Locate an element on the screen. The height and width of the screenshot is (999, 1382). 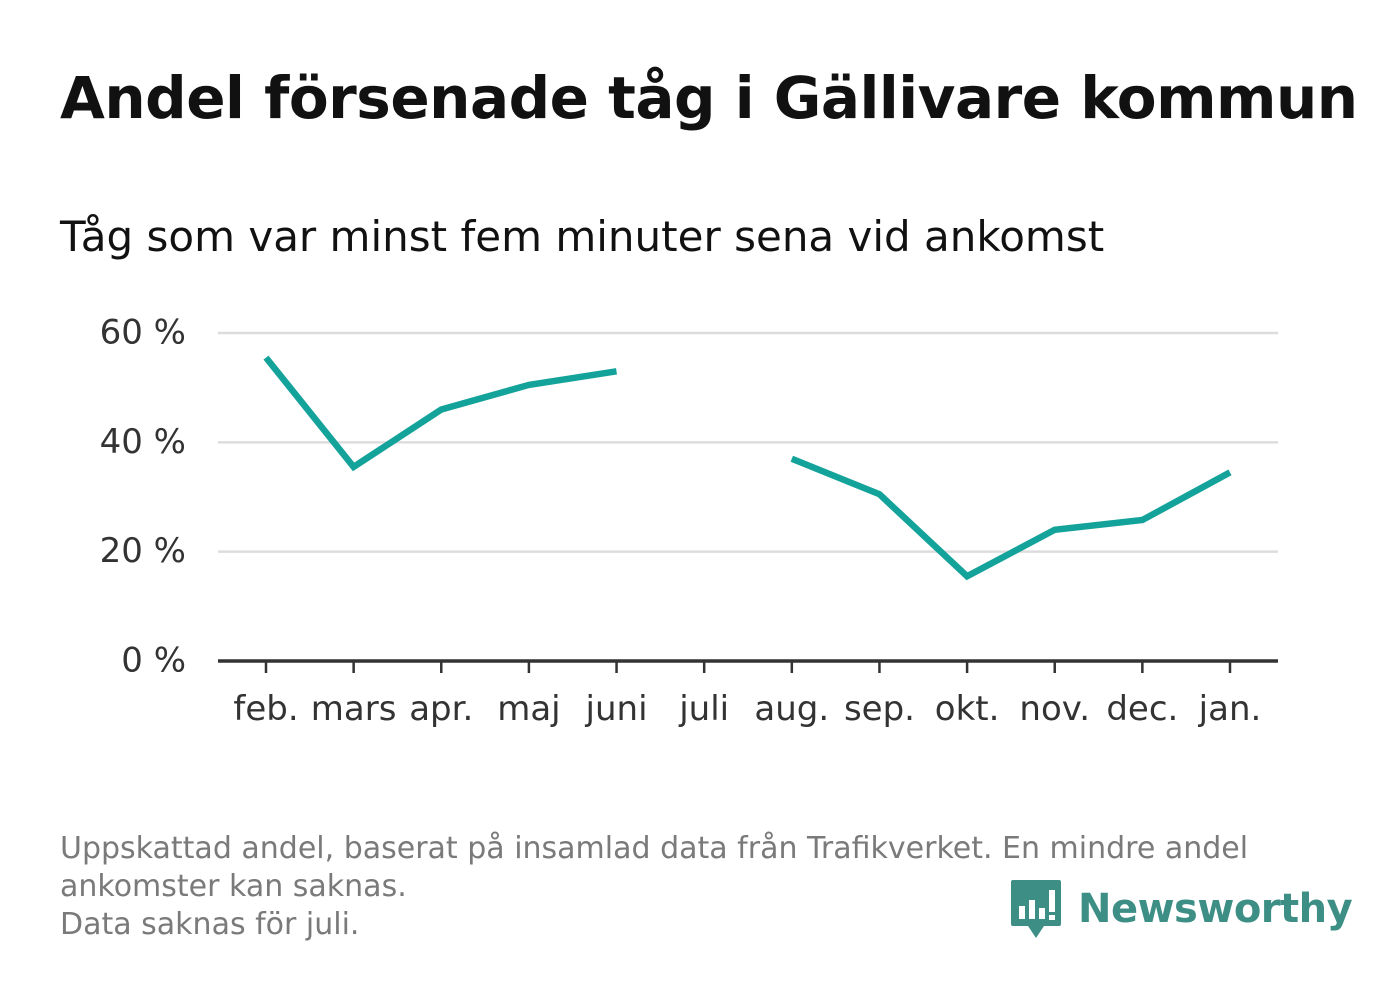
x-tick-label: juni is located at coordinates (616, 709).